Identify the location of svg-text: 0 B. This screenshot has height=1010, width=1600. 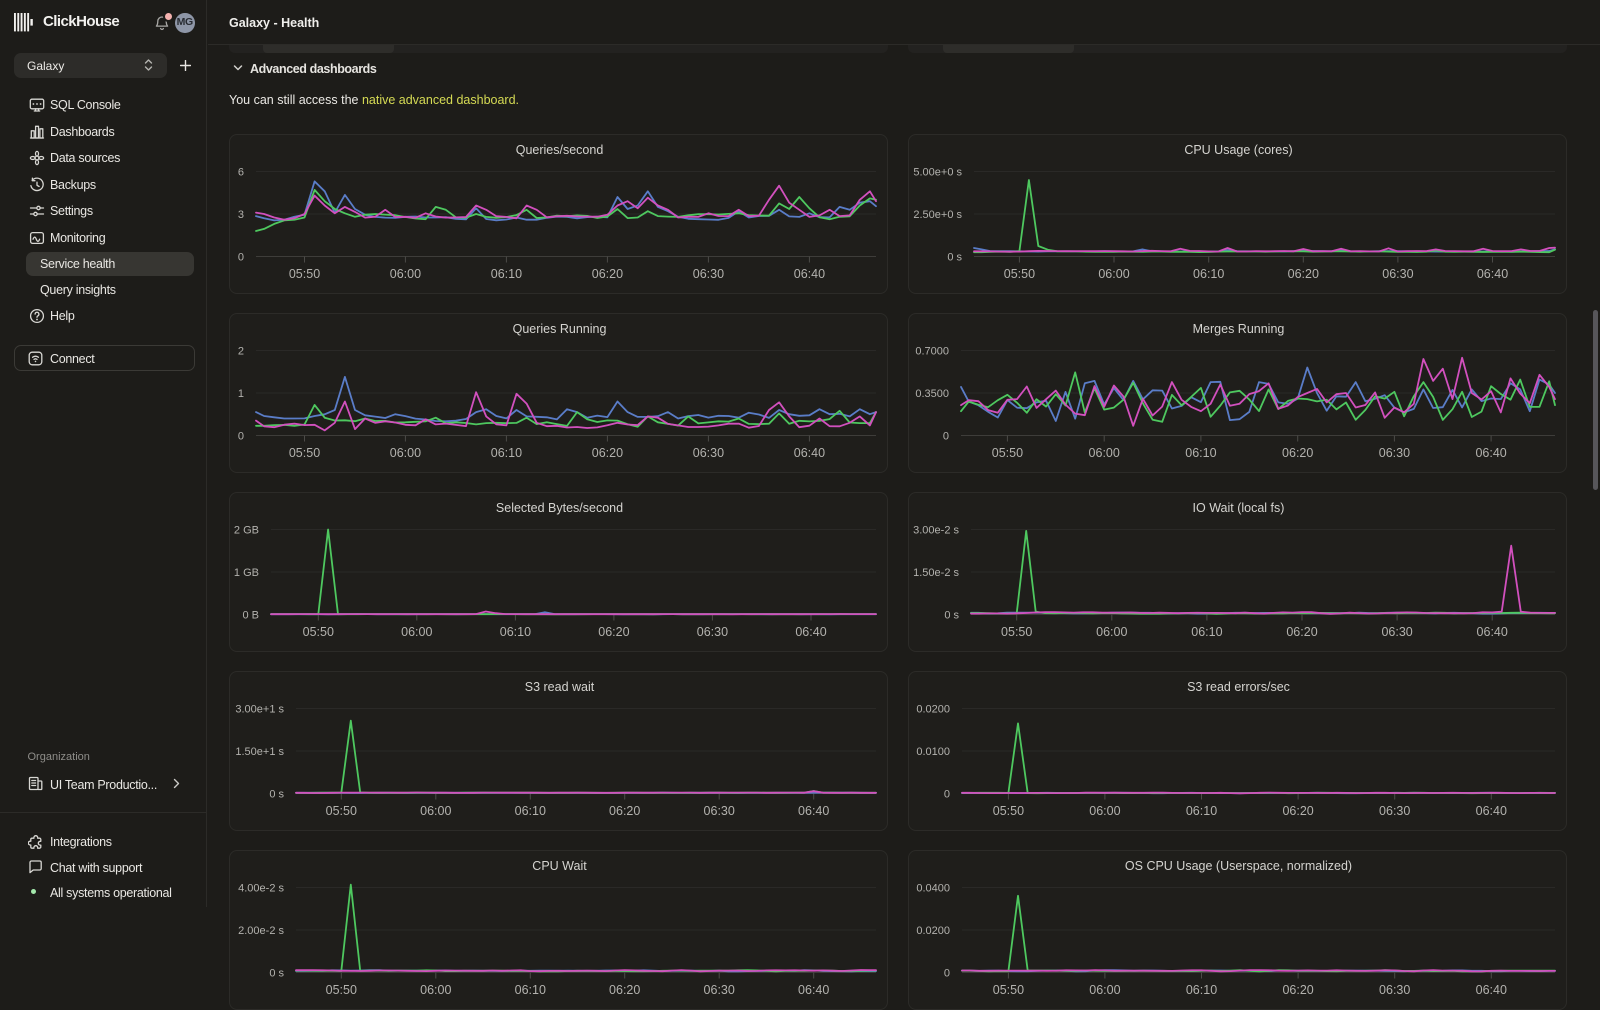
(250, 616).